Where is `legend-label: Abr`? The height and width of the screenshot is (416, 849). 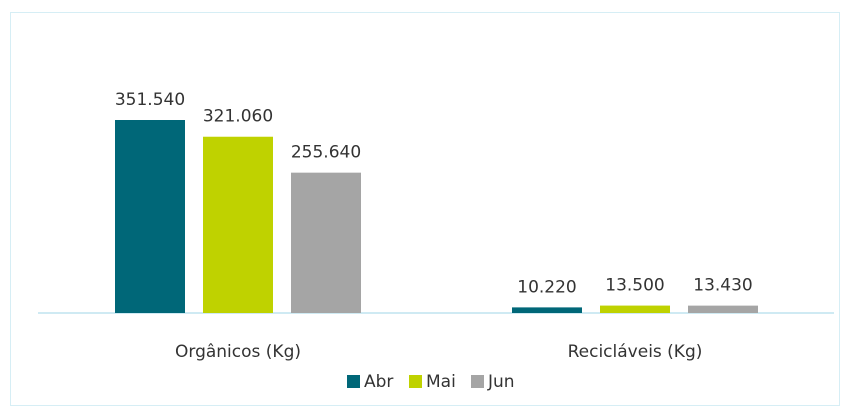
legend-label: Abr is located at coordinates (378, 382).